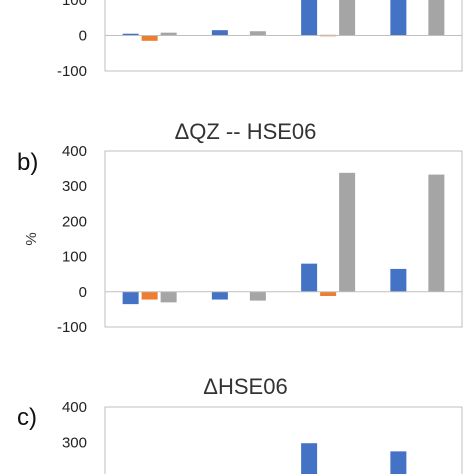  Describe the element at coordinates (31, 238) in the screenshot. I see `y-axis-label: %` at that location.